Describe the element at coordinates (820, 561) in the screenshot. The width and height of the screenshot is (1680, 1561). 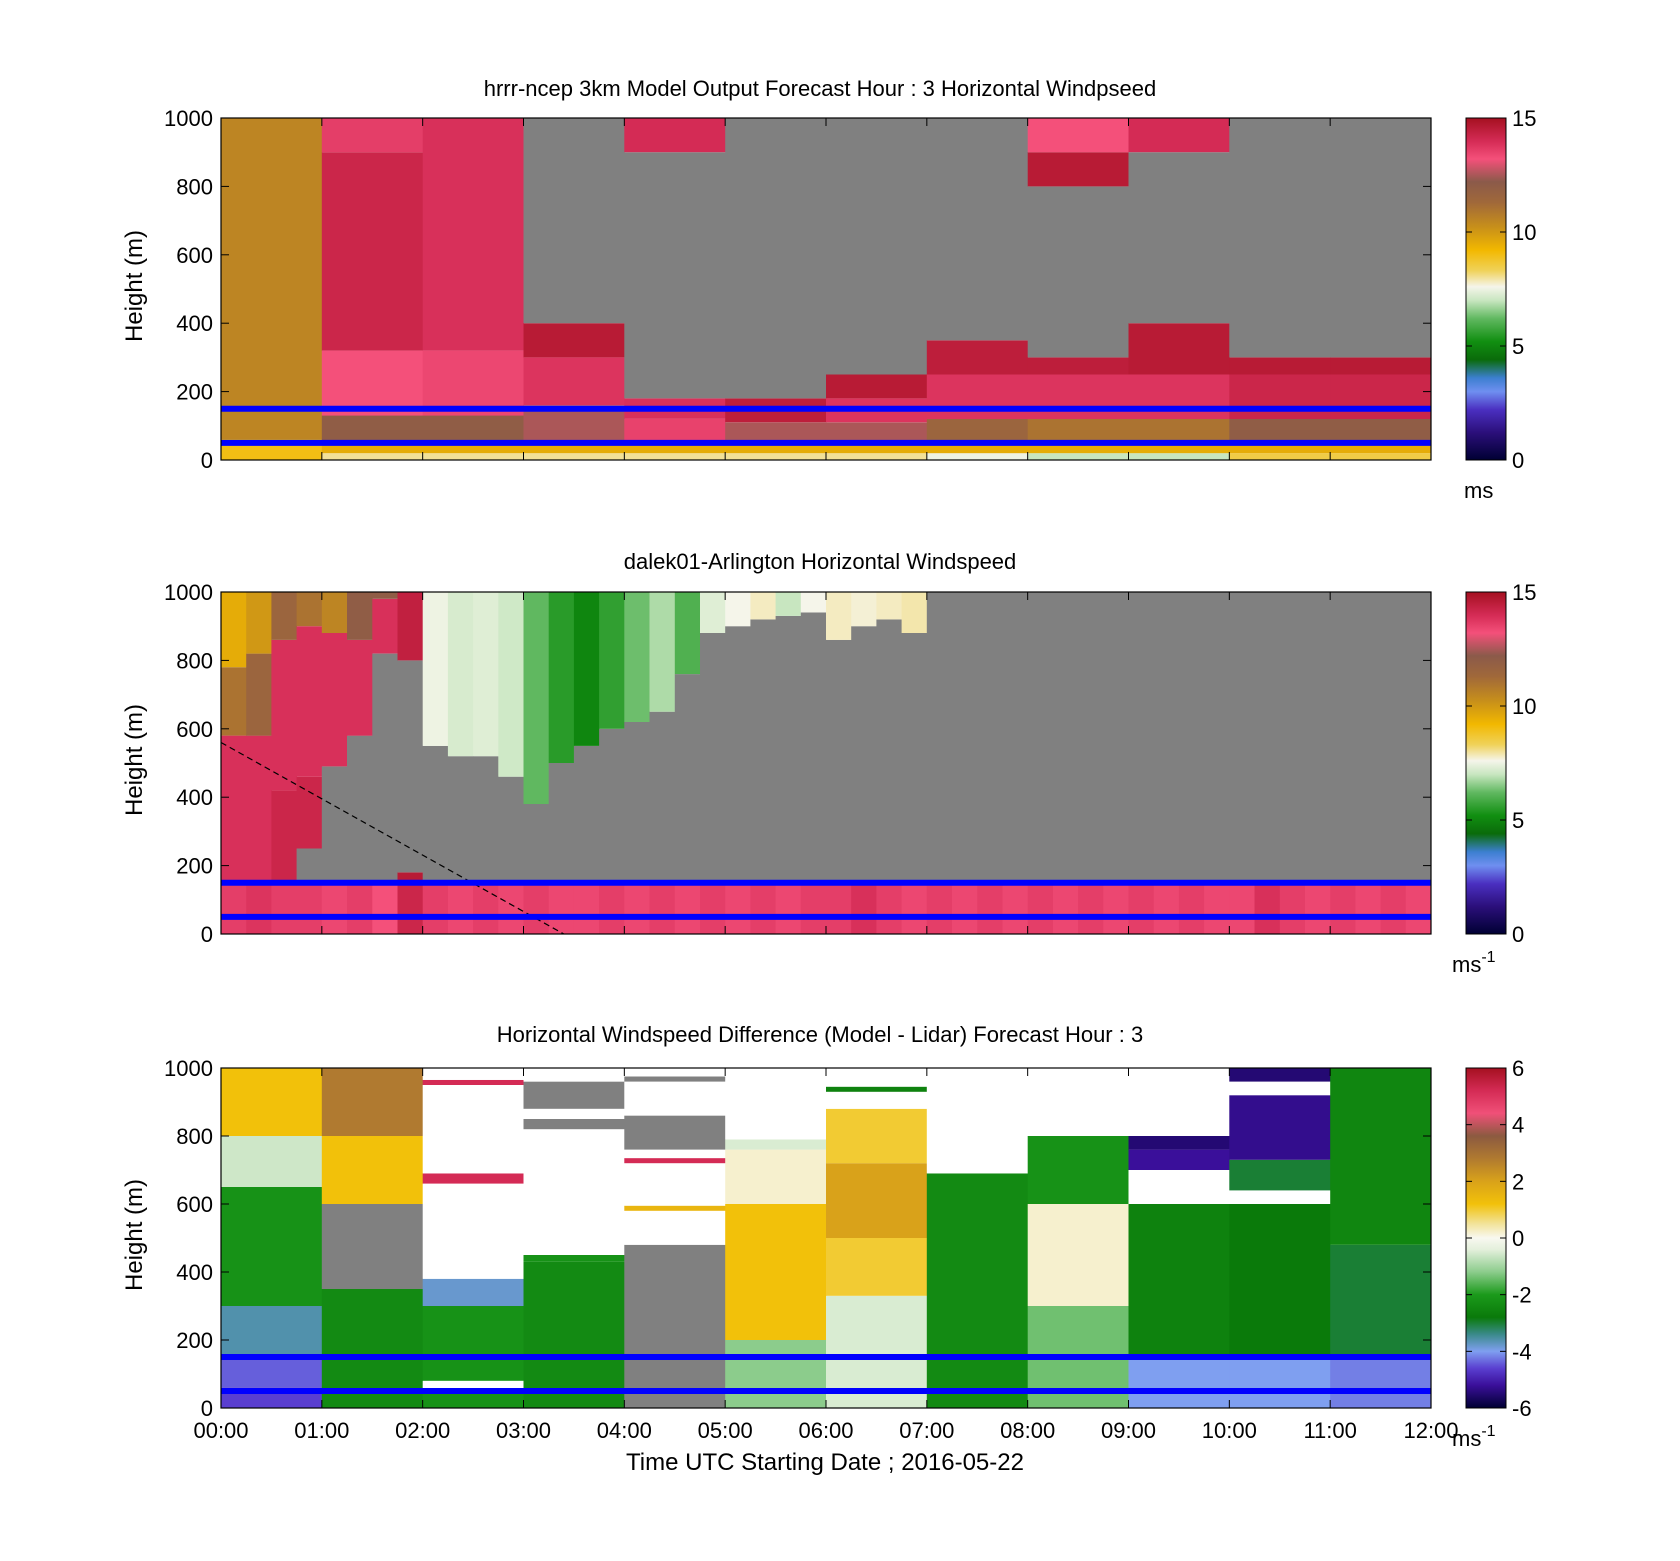
I see `panel-lidar-title: dalek01-Arlington Horizontal Windspeed` at that location.